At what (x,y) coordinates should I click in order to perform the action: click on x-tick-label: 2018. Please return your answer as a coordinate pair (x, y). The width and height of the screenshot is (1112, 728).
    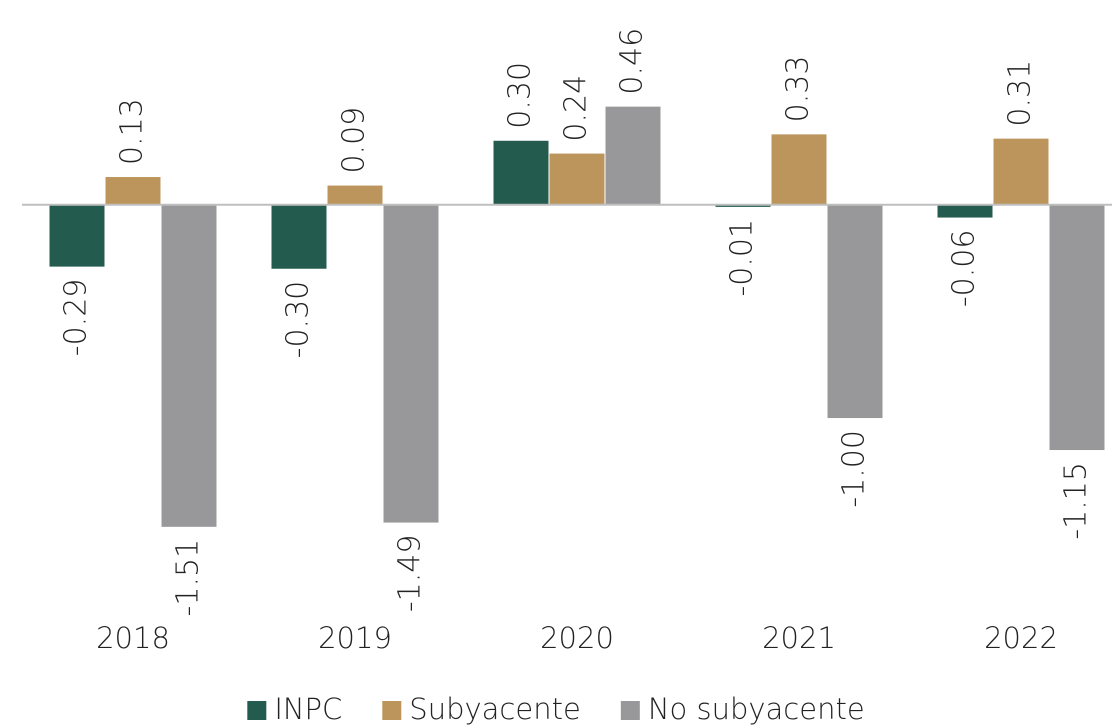
    Looking at the image, I should click on (133, 638).